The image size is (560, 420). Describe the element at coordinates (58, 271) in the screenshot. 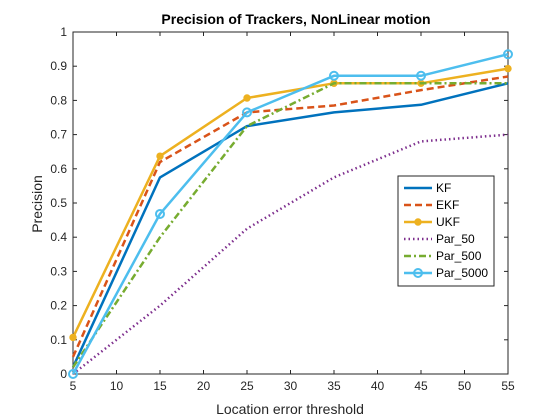

I see `y-tick-label: 0.3` at that location.